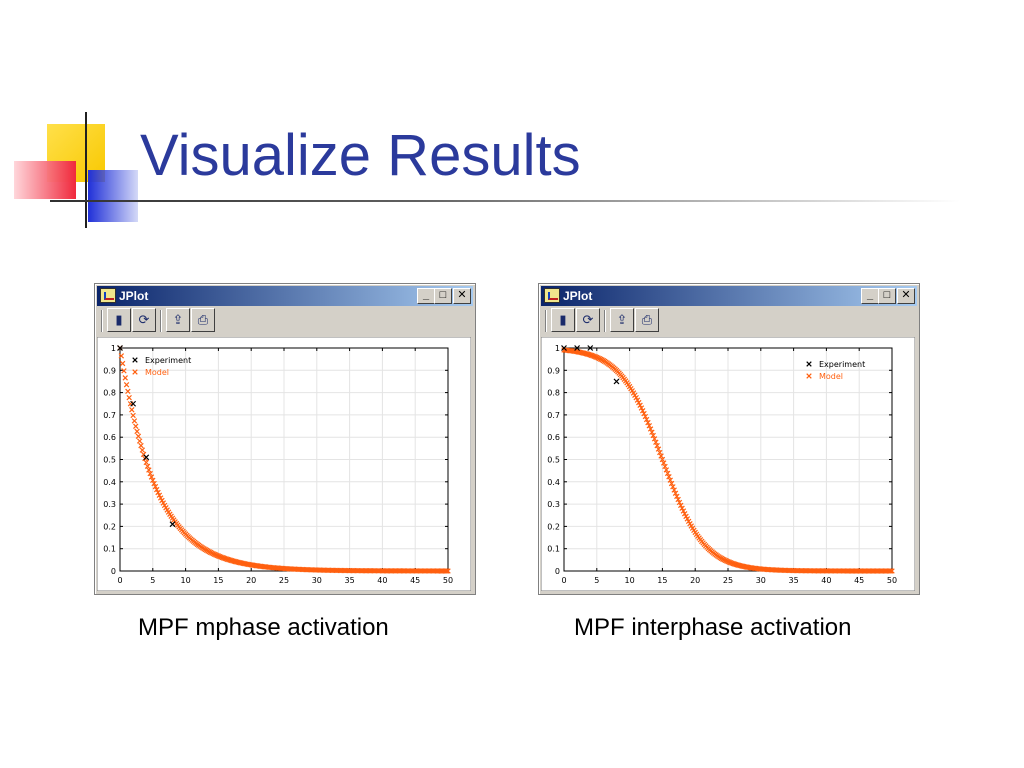 The height and width of the screenshot is (768, 1024). What do you see at coordinates (109, 482) in the screenshot?
I see `y-tick-label: 0.4` at bounding box center [109, 482].